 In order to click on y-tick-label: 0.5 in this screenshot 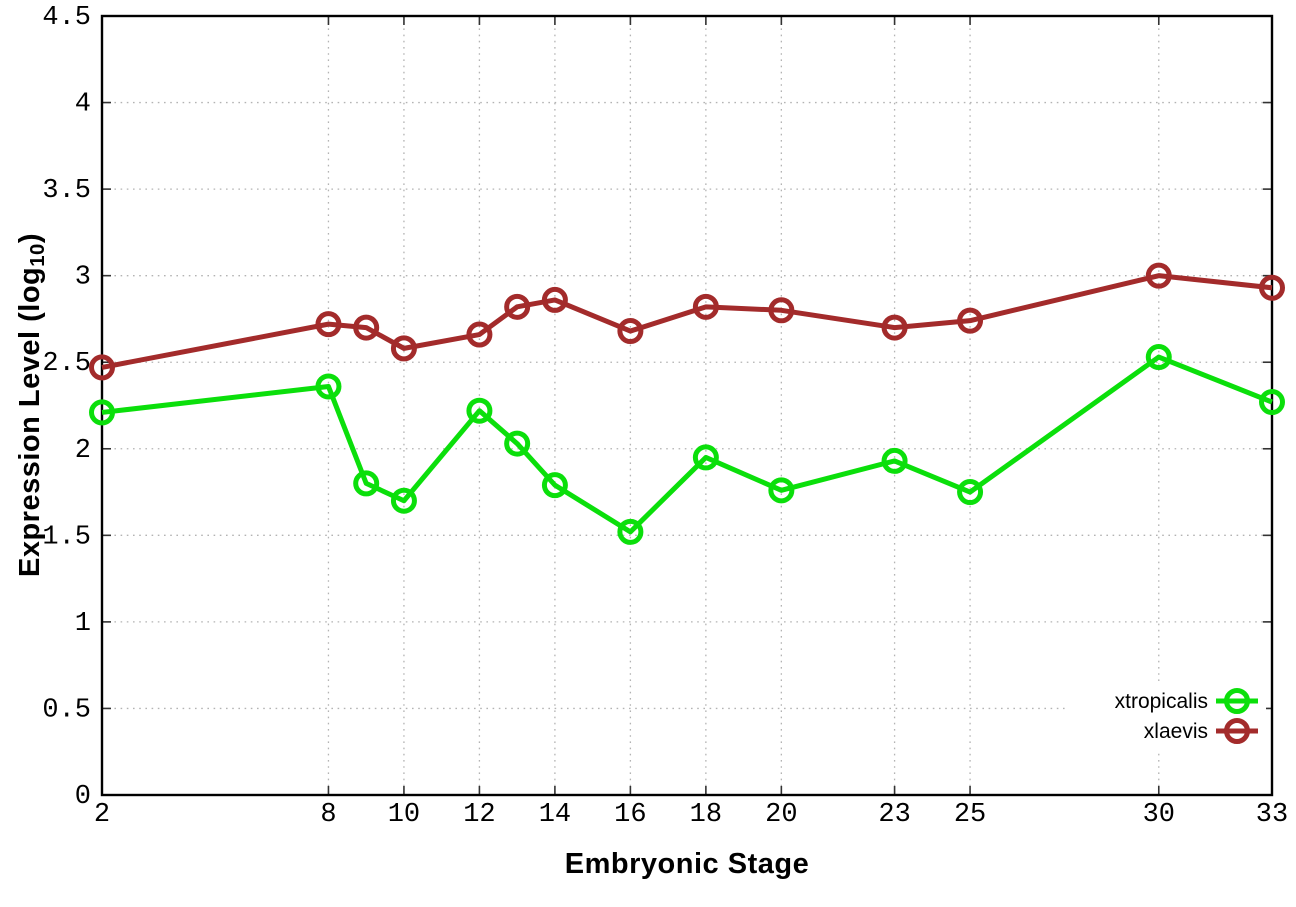, I will do `click(66, 710)`.